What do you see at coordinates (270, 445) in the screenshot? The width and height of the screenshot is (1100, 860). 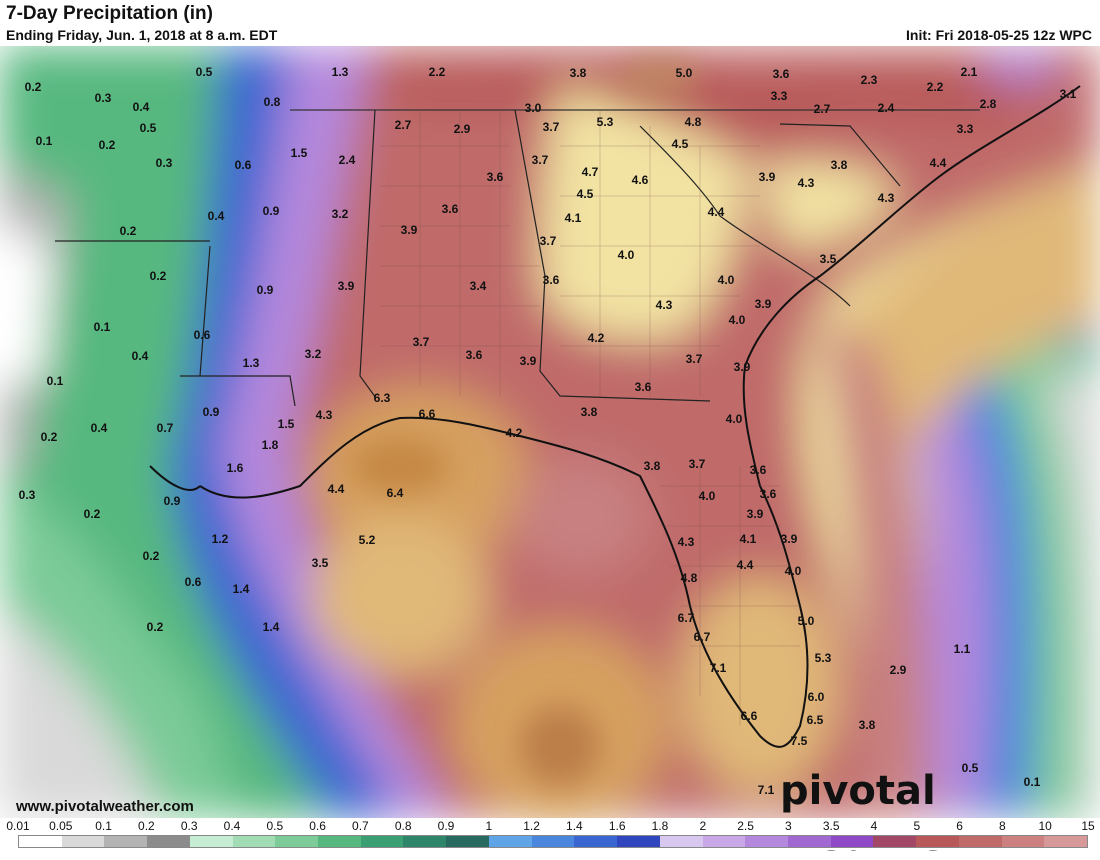 I see `precip-value-label: 1.8` at bounding box center [270, 445].